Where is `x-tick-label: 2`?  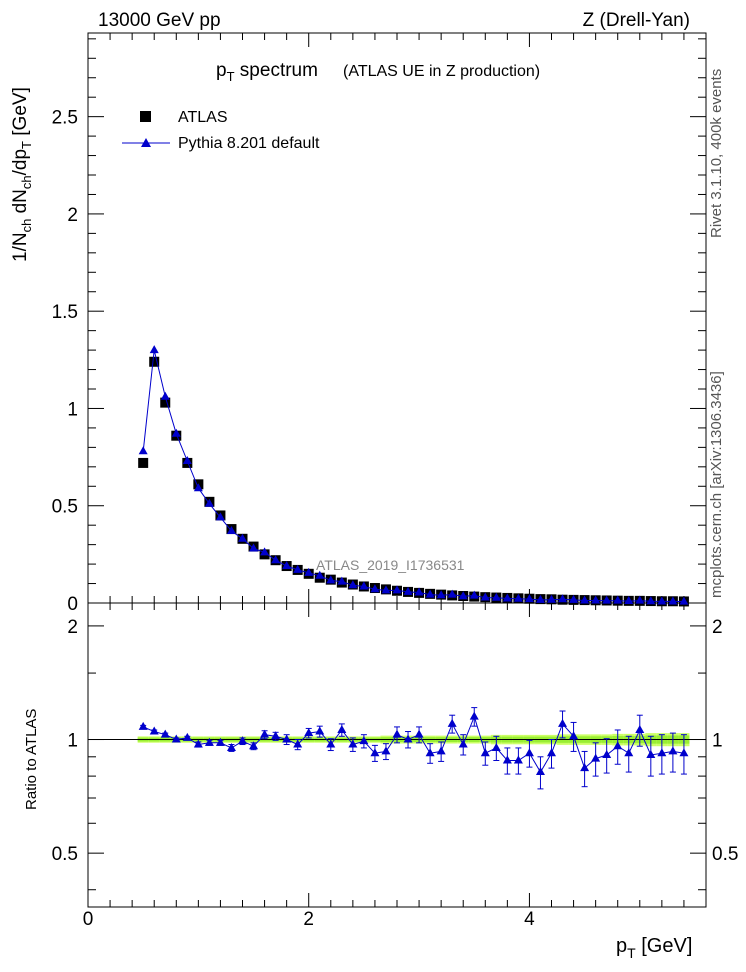
x-tick-label: 2 is located at coordinates (308, 919).